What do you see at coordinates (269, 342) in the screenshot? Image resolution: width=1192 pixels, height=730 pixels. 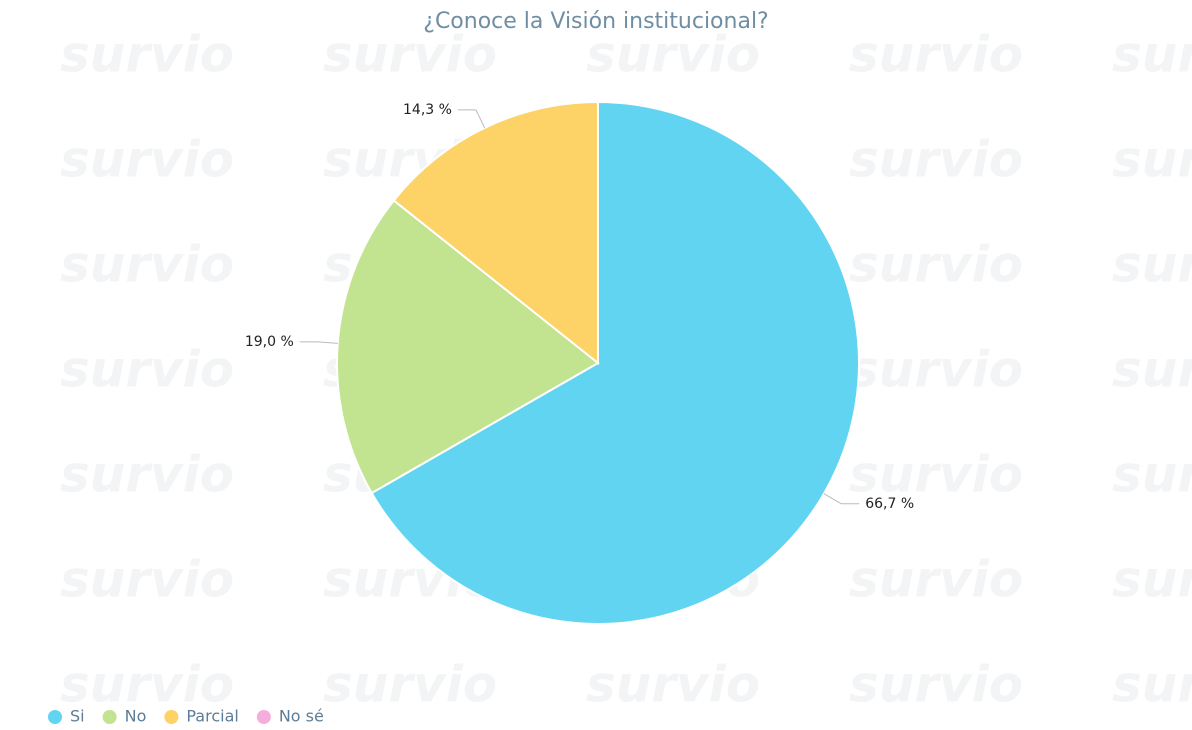 I see `data-label: 19,0 %` at bounding box center [269, 342].